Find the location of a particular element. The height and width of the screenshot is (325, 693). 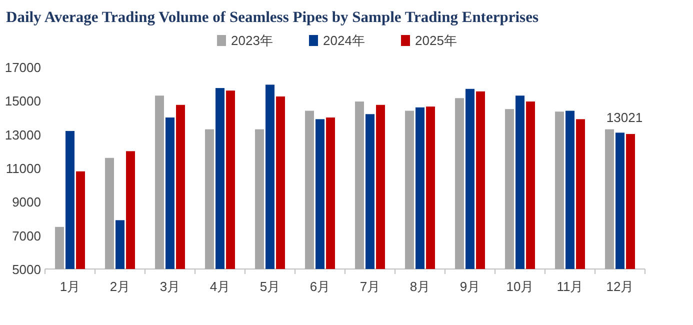

legend-label: 2025年 is located at coordinates (436, 40).